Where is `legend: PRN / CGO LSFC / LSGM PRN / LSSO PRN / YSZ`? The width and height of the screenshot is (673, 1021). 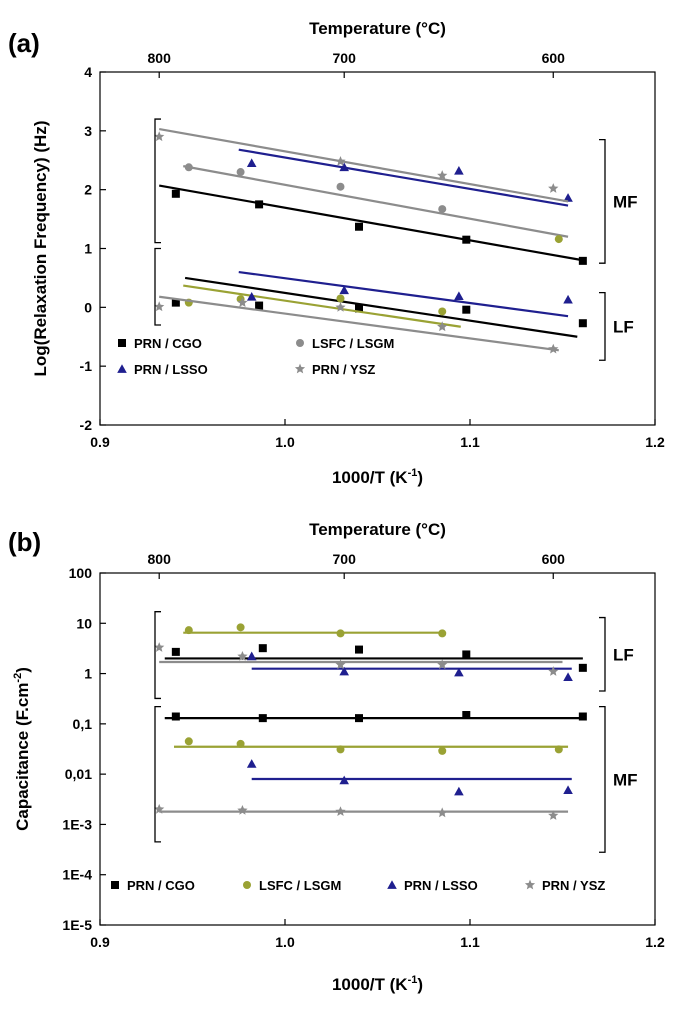
legend: PRN / CGO LSFC / LSGM PRN / LSSO PRN / YSZ is located at coordinates (255, 356).